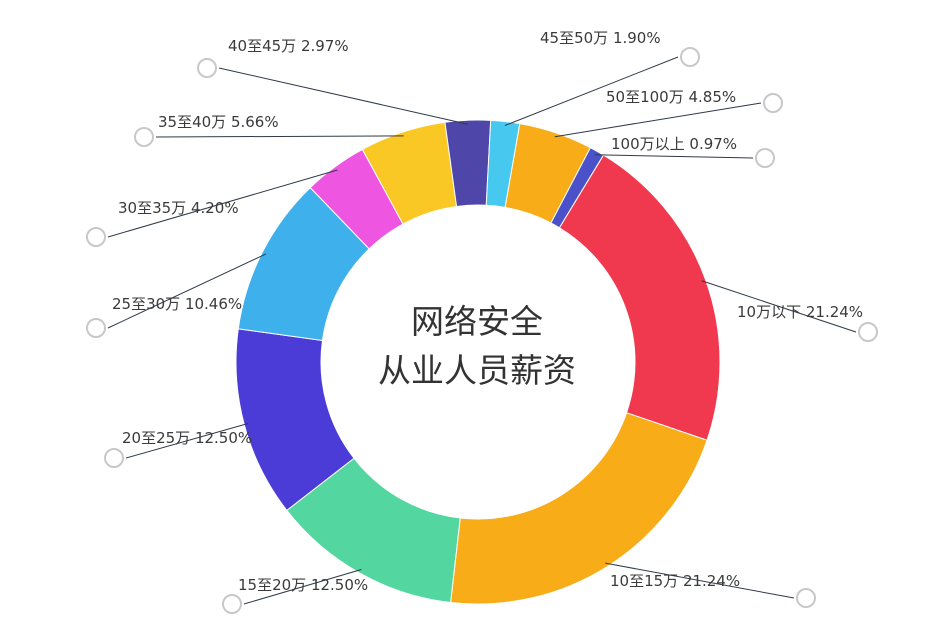 This screenshot has height=628, width=930. I want to click on slice-label-9: 45至50万 1.90%, so click(600, 38).